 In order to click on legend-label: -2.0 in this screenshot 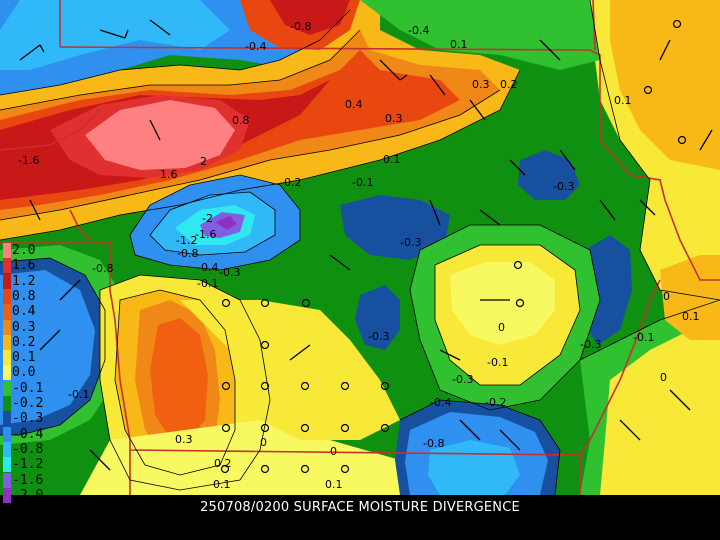, I will do `click(28, 495)`.